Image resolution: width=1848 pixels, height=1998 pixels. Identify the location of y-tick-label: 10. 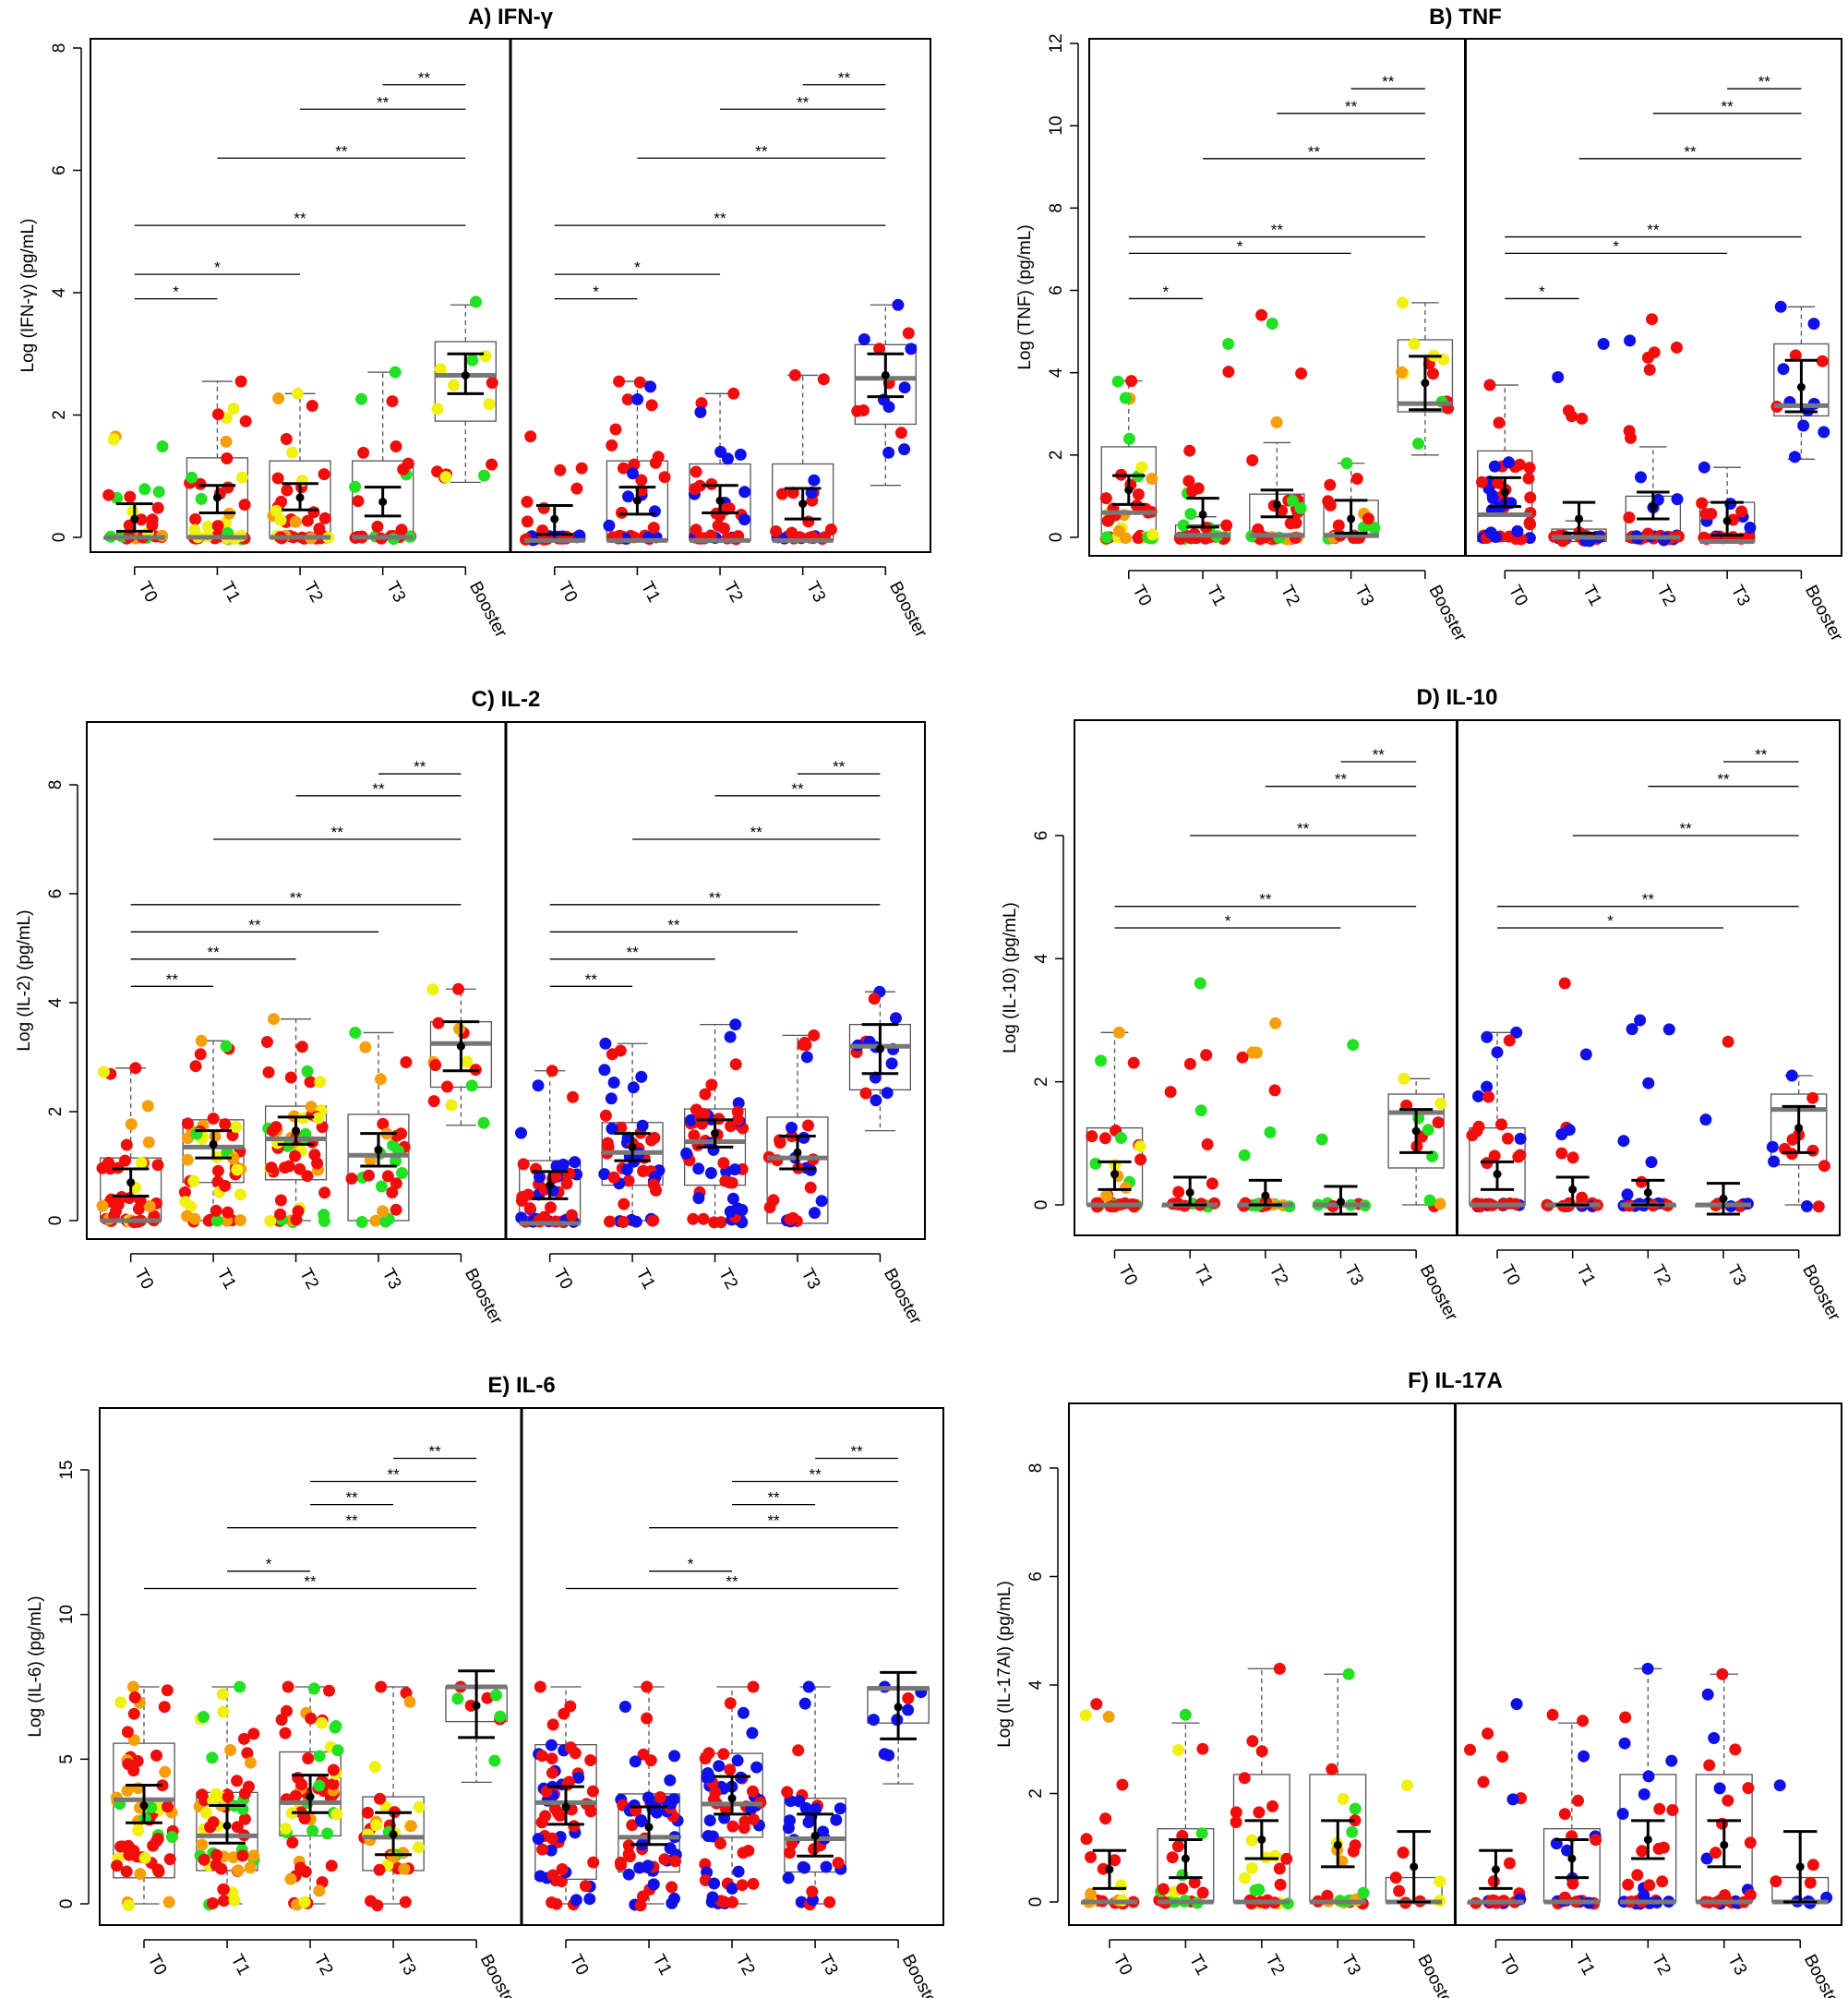
(67, 1614).